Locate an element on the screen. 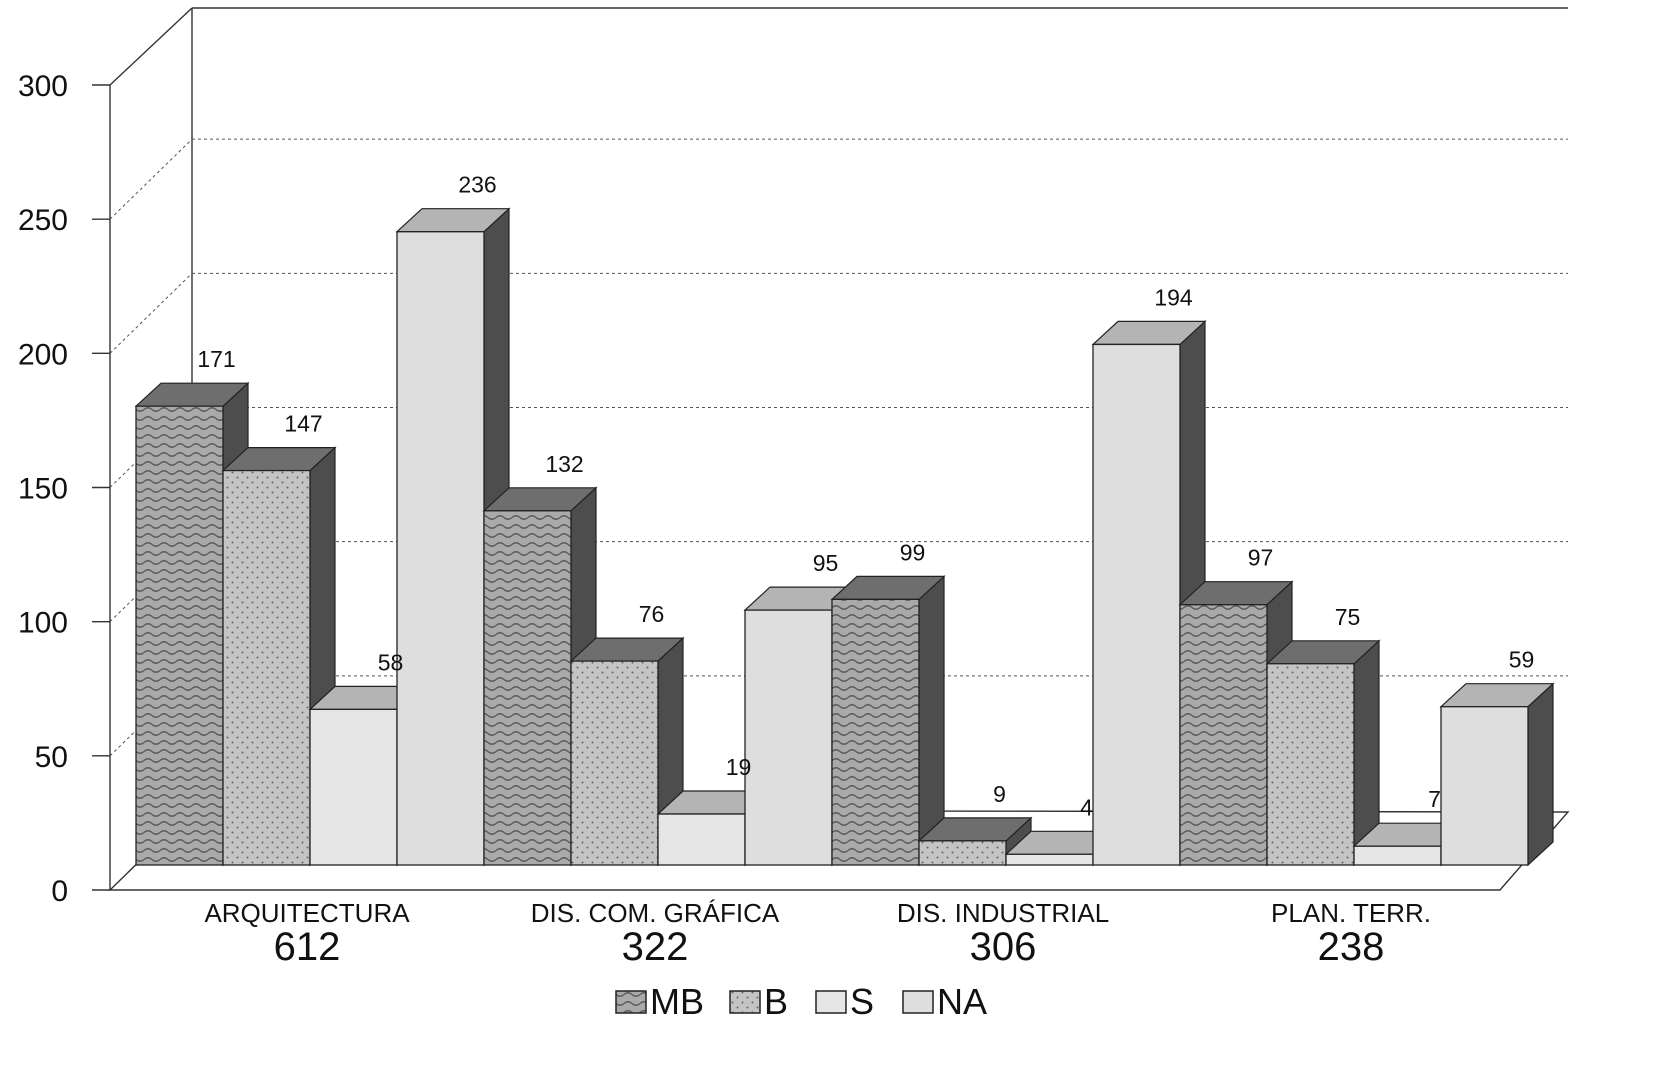 The width and height of the screenshot is (1669, 1087). legend-label: B is located at coordinates (776, 1001).